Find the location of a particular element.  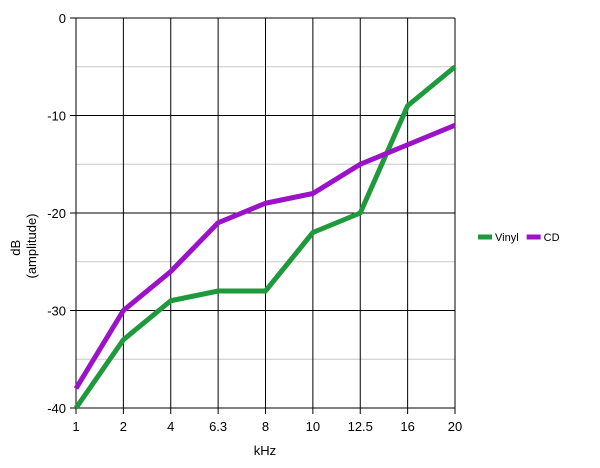

x-tick-label: 12.5 is located at coordinates (360, 426).